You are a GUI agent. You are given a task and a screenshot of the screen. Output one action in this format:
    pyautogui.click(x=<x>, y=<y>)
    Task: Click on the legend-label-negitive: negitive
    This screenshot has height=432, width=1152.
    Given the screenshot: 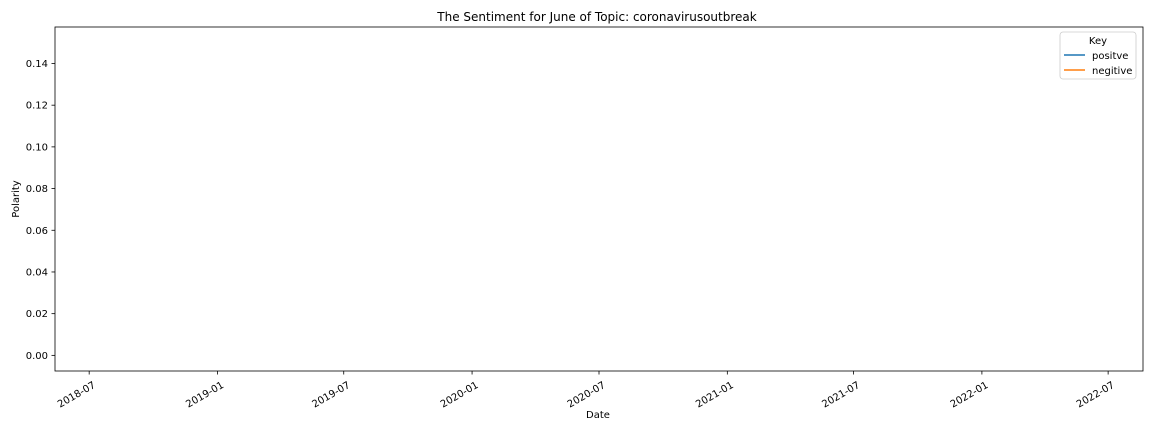 What is the action you would take?
    pyautogui.click(x=1112, y=71)
    